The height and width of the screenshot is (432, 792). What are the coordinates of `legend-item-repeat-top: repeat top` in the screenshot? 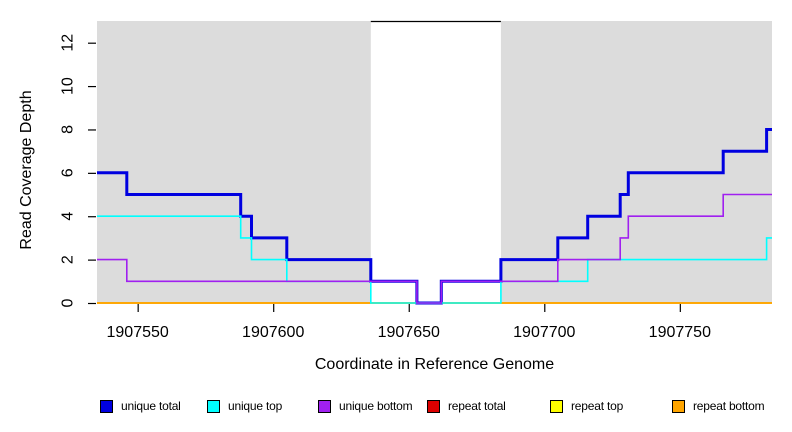 It's located at (586, 406).